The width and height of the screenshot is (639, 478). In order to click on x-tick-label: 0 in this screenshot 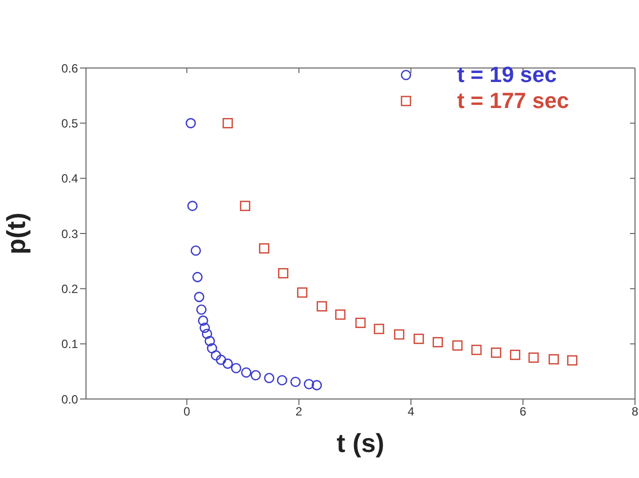, I will do `click(186, 411)`.